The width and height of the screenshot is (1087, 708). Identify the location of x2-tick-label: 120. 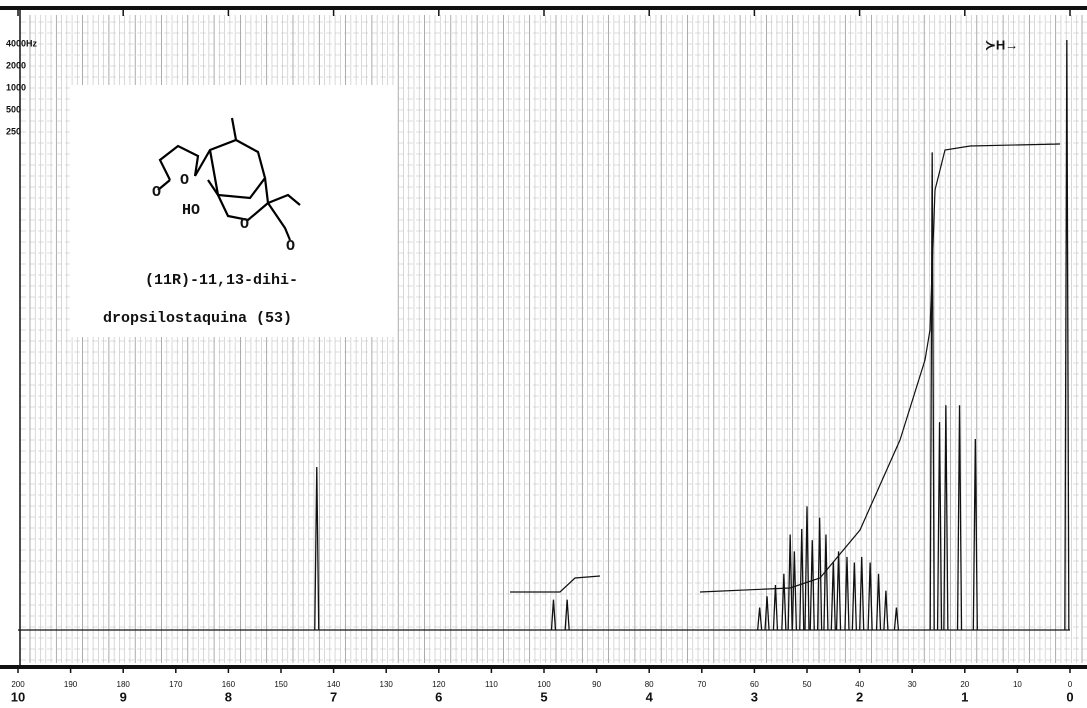
(439, 684).